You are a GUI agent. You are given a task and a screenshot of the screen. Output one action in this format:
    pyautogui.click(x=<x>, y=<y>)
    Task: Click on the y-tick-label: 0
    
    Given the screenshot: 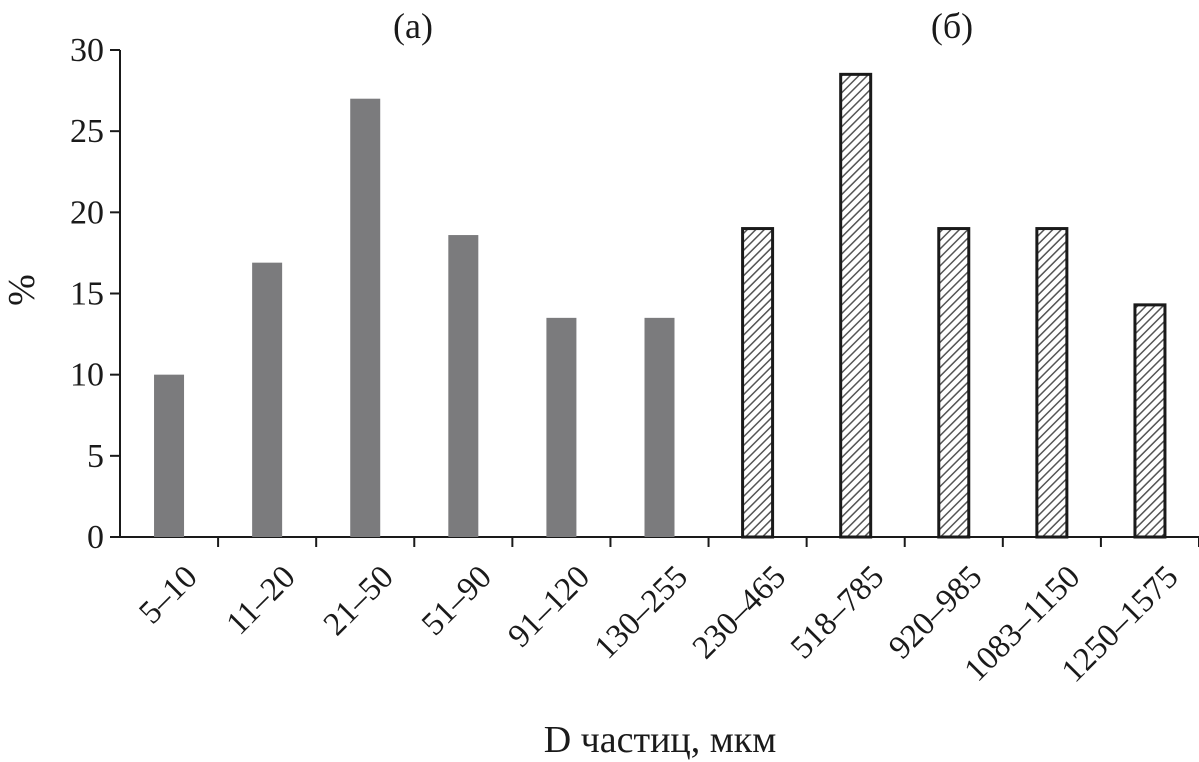 What is the action you would take?
    pyautogui.click(x=95, y=537)
    